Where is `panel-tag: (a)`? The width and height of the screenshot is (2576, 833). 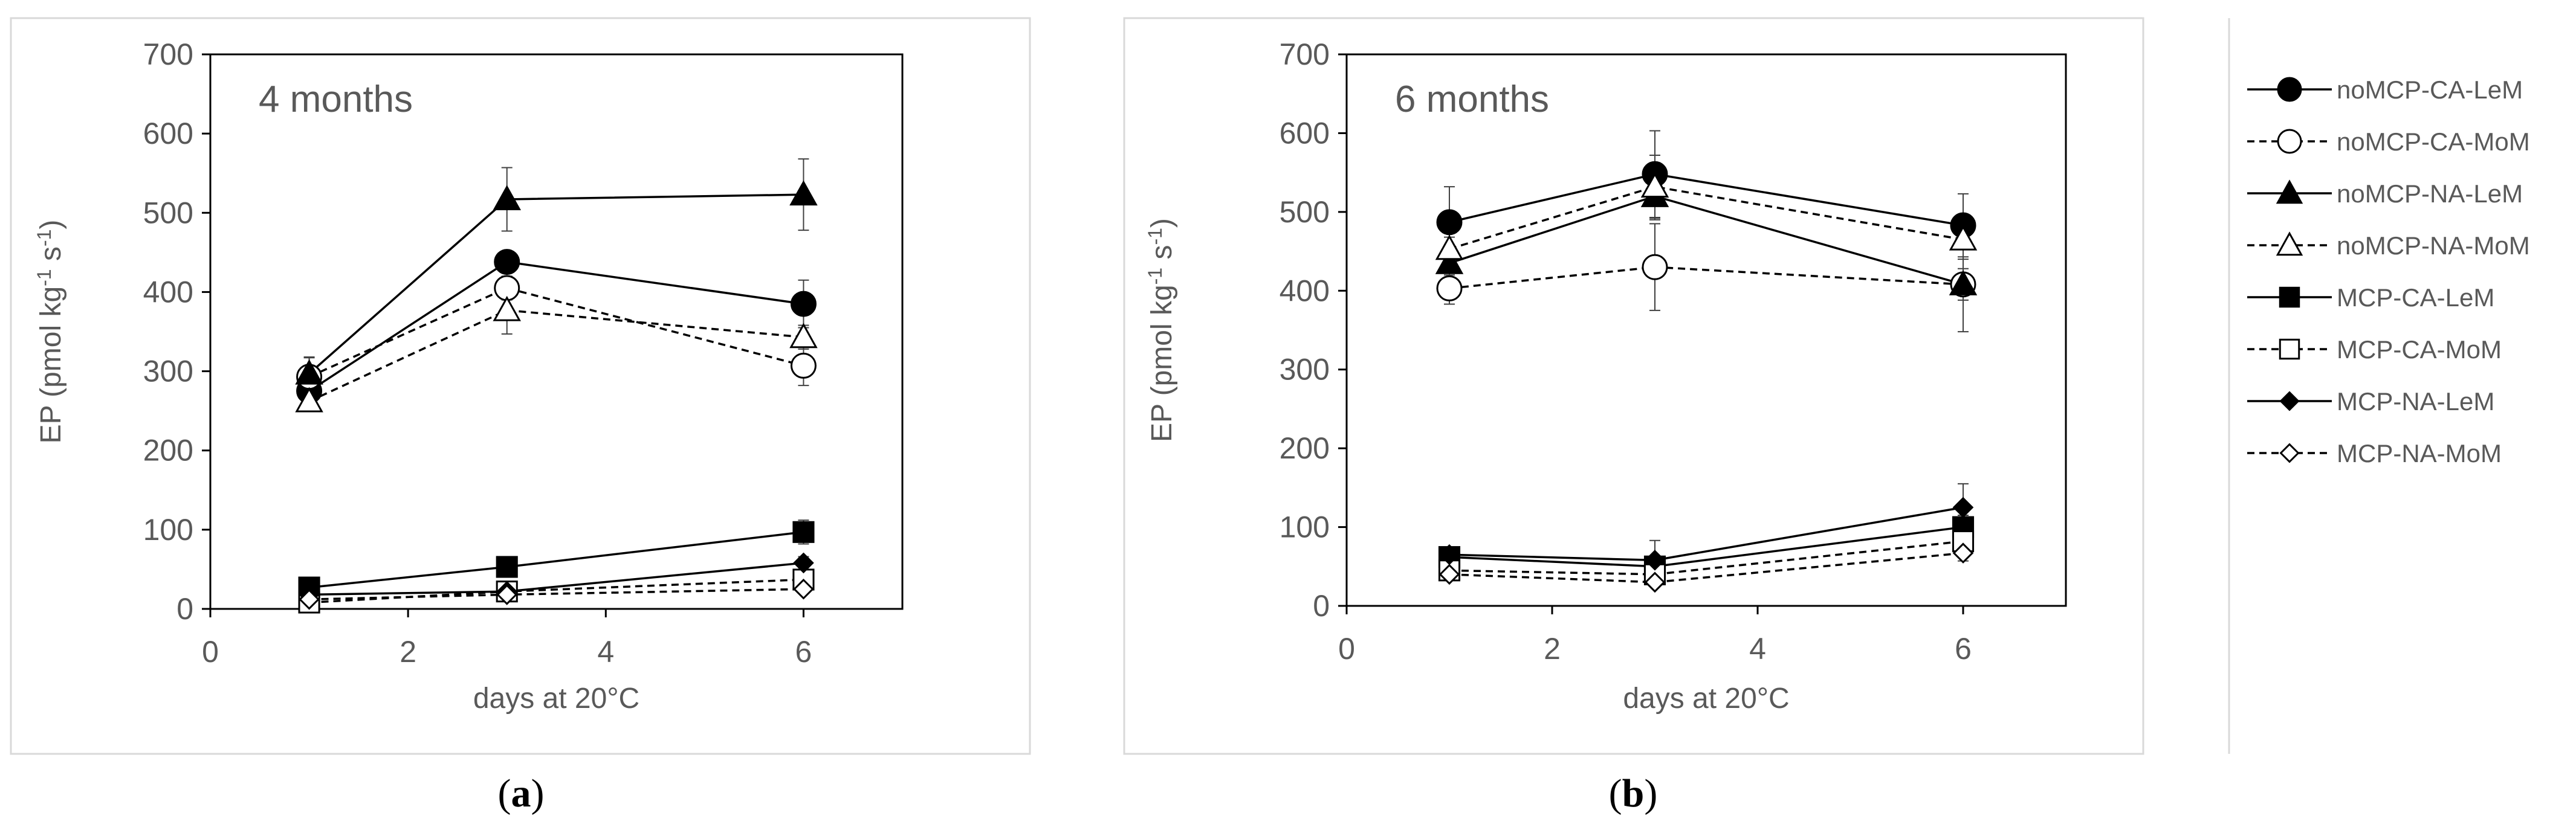
panel-tag: (a) is located at coordinates (521, 793).